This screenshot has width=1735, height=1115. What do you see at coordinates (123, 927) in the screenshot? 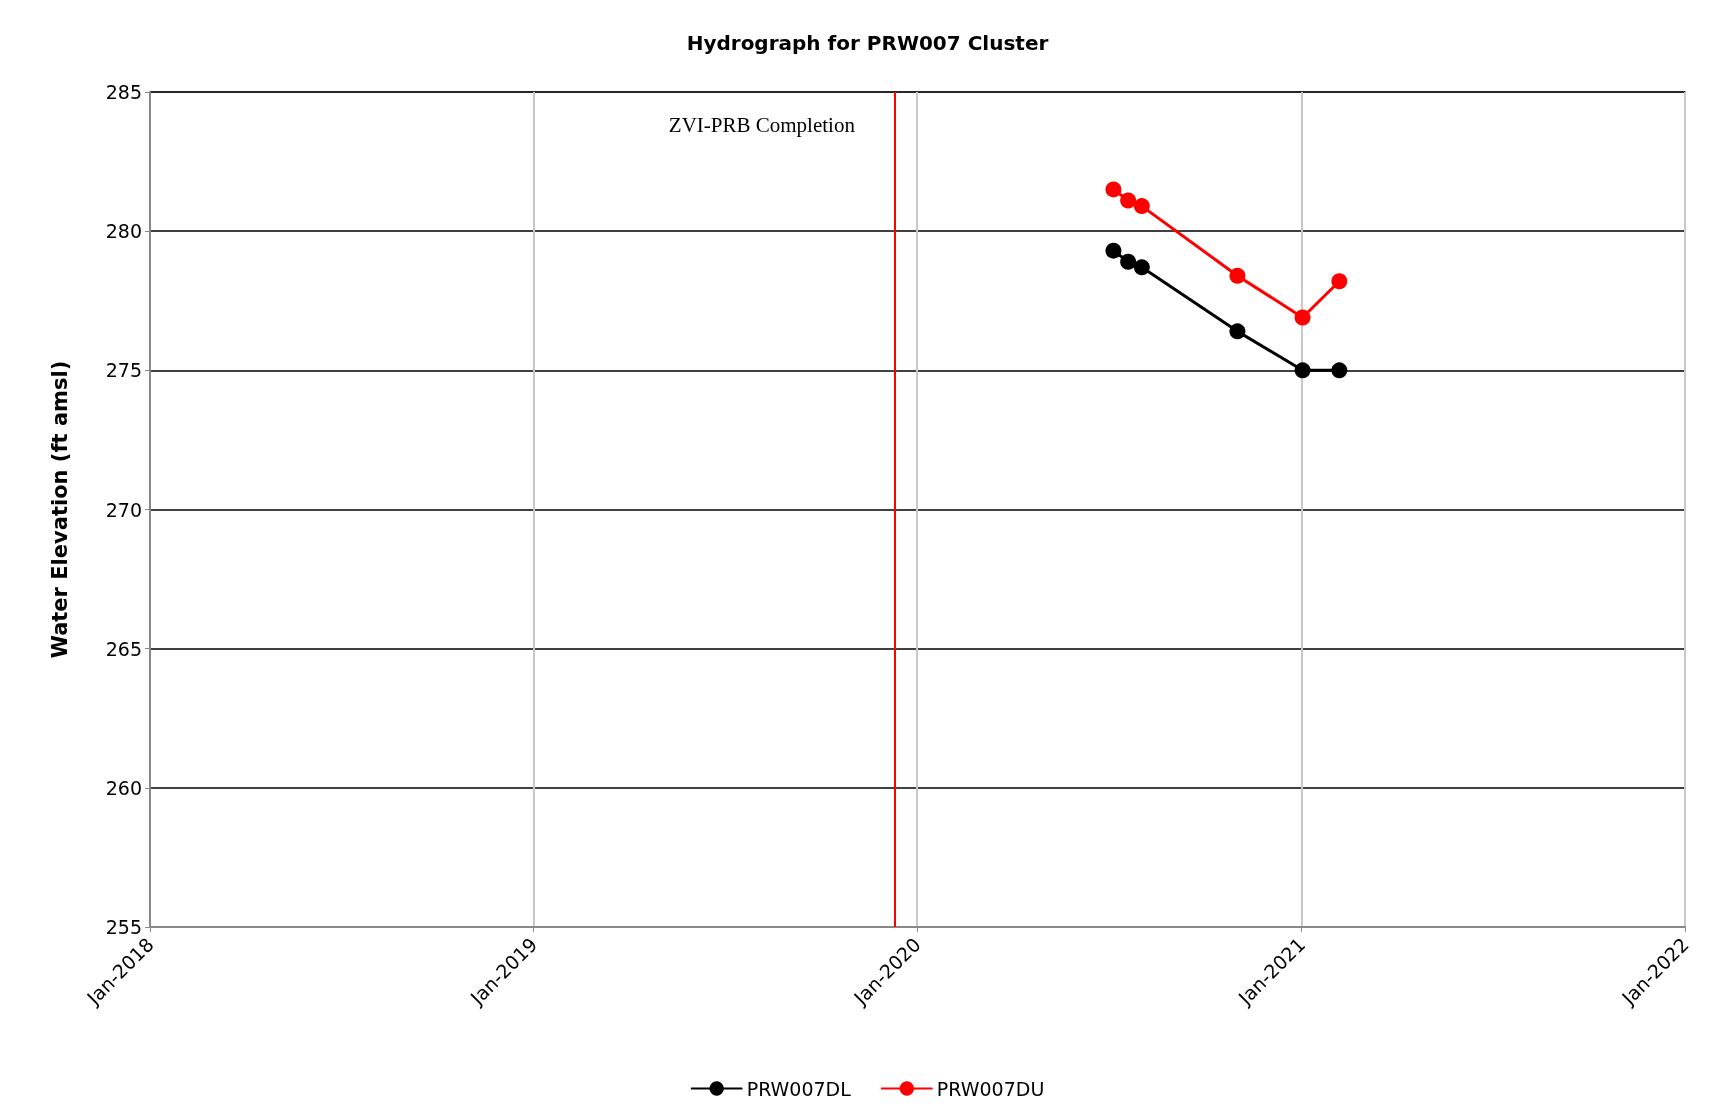
I see `y-tick-label: 255` at bounding box center [123, 927].